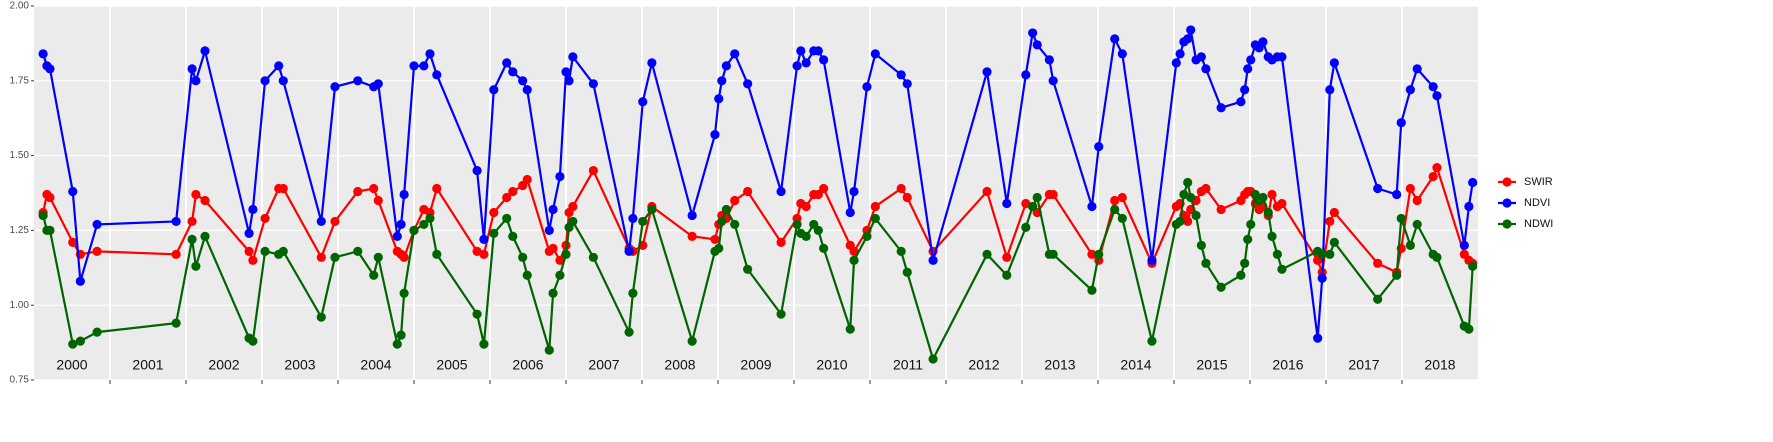 Image resolution: width=1773 pixels, height=442 pixels. I want to click on x-tick-label: 2010, so click(831, 365).